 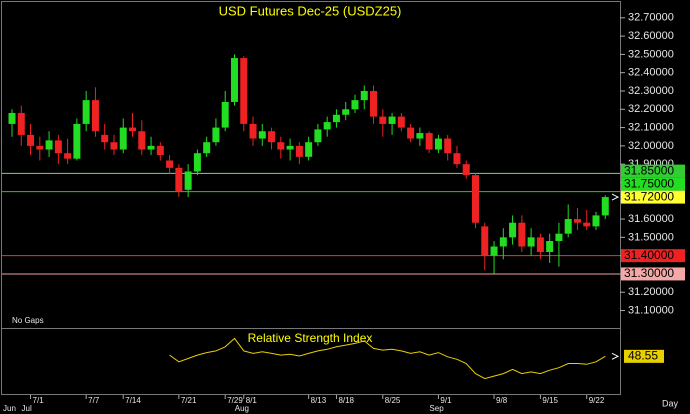 What do you see at coordinates (651, 292) in the screenshot?
I see `y-tick-label: 31.20000` at bounding box center [651, 292].